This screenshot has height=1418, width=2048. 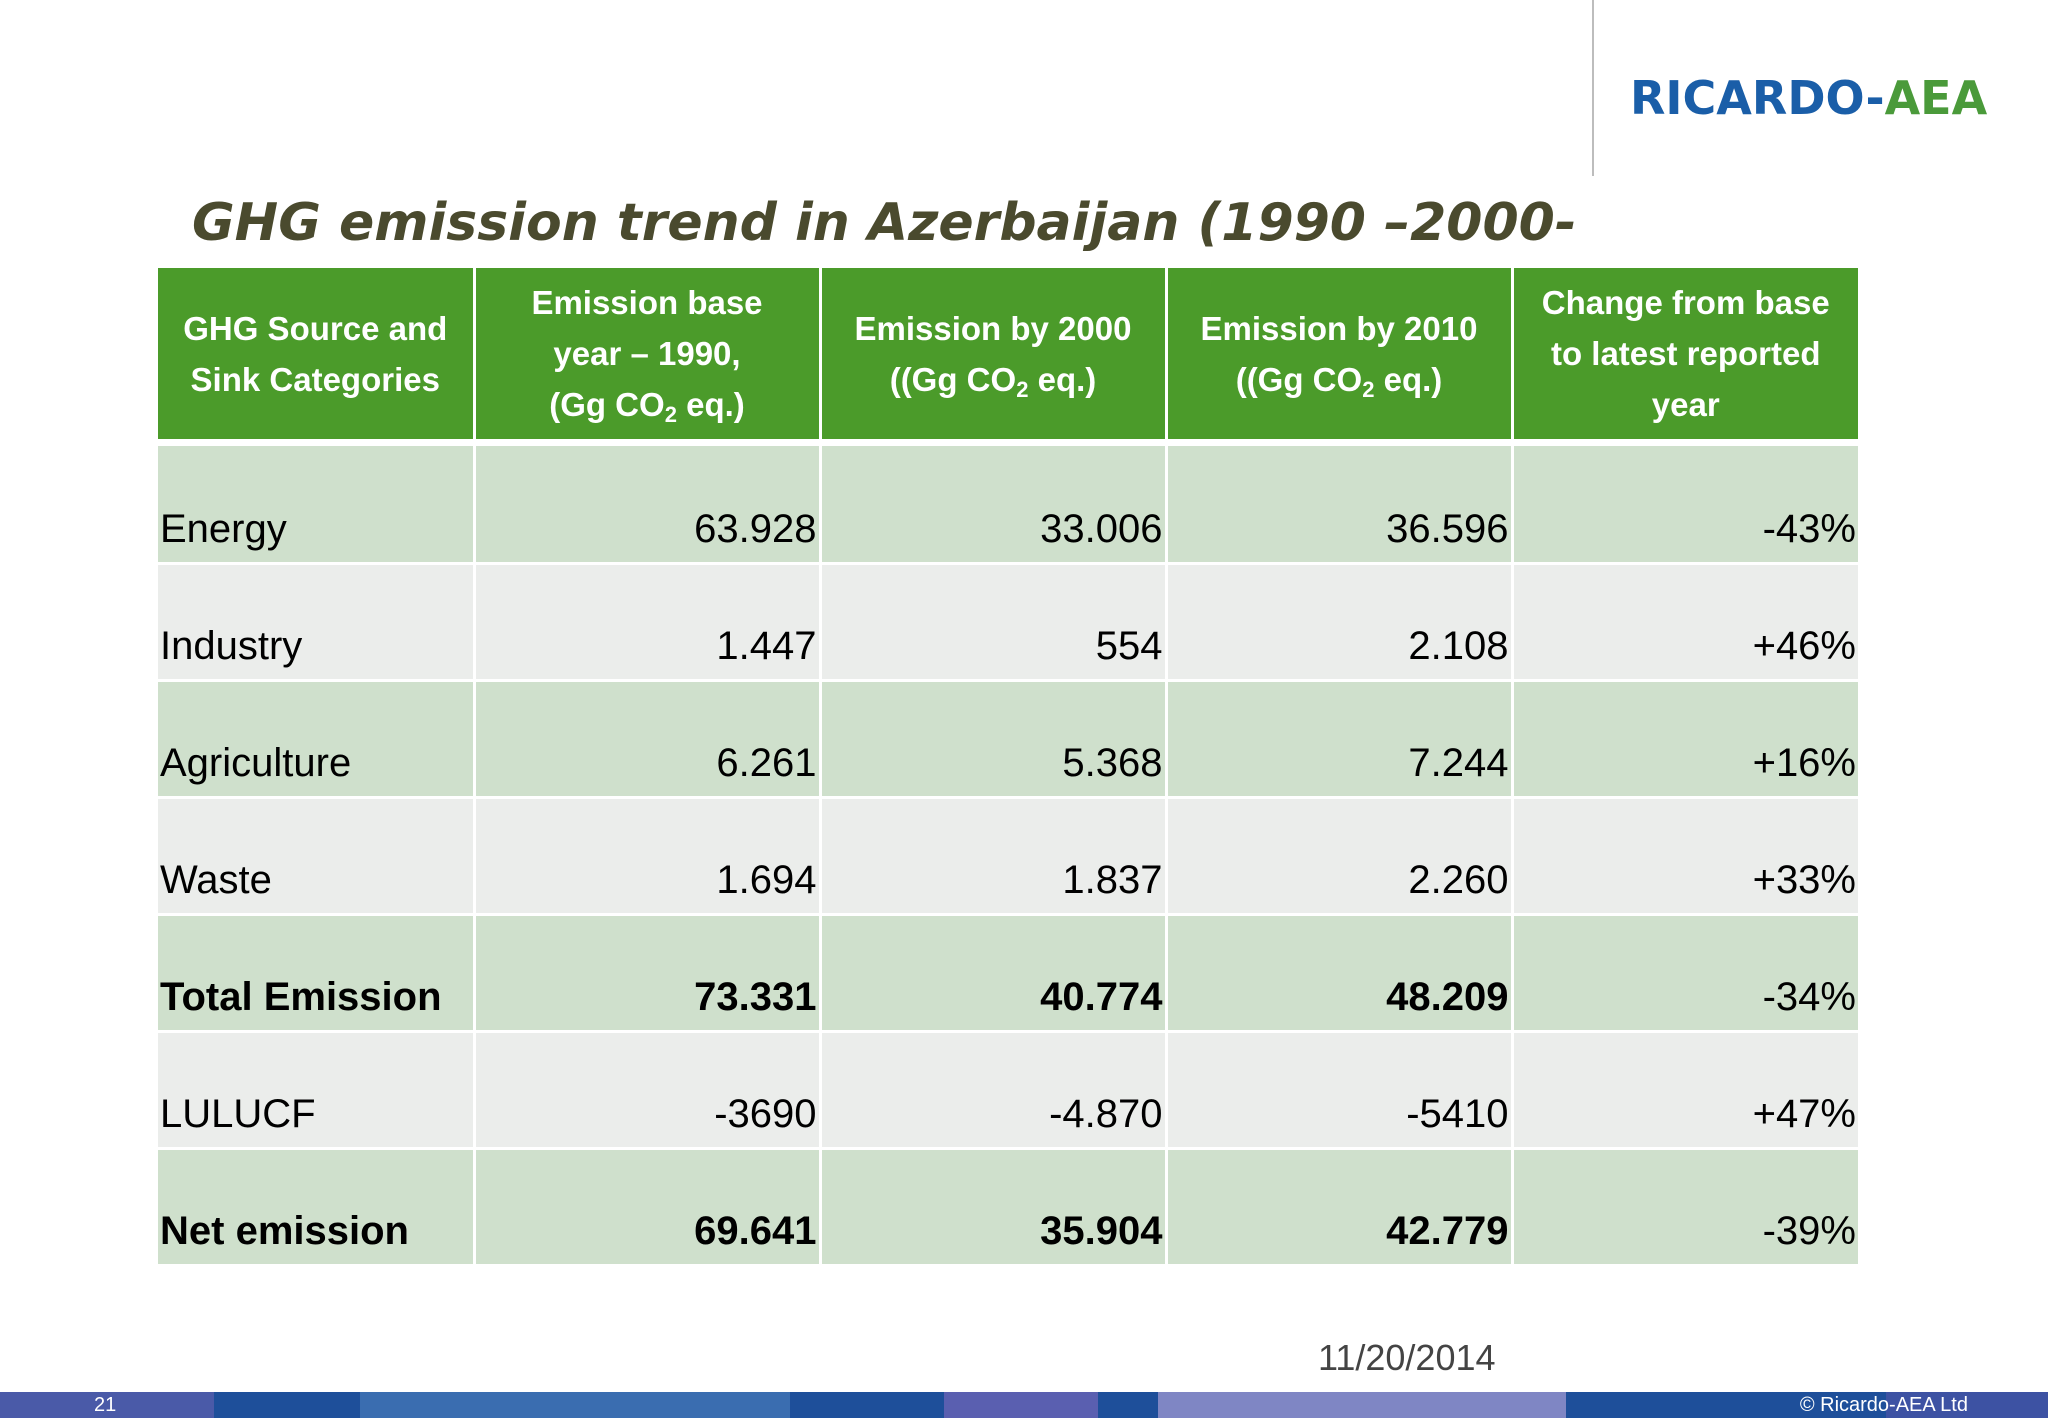 What do you see at coordinates (1685, 1090) in the screenshot?
I see `cell-change: +47%` at bounding box center [1685, 1090].